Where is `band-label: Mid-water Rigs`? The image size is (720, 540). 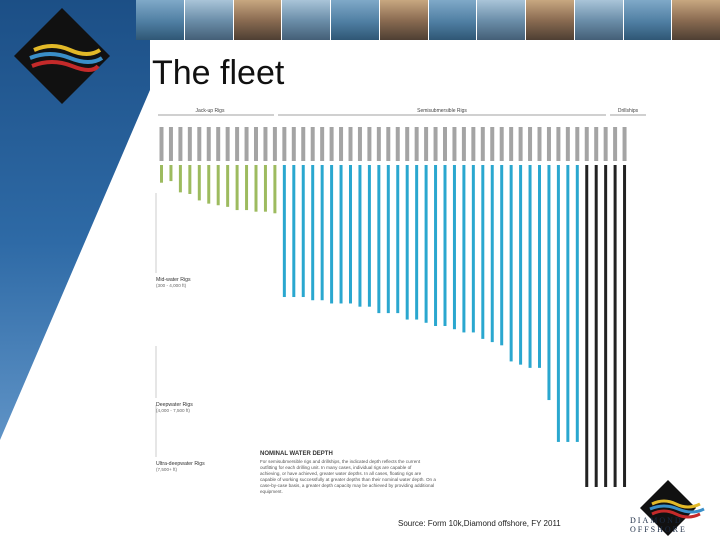 band-label: Mid-water Rigs is located at coordinates (173, 280).